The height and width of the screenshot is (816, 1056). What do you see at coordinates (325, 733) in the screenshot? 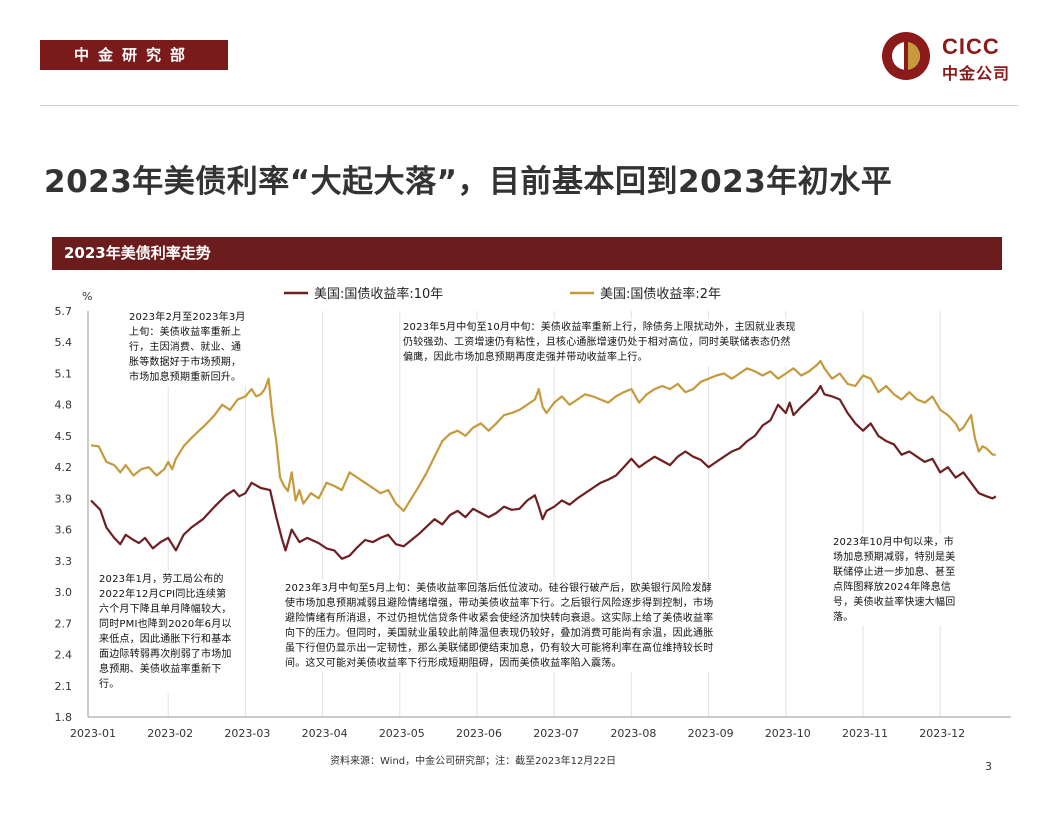
I see `x-tick-label: 2023-04` at bounding box center [325, 733].